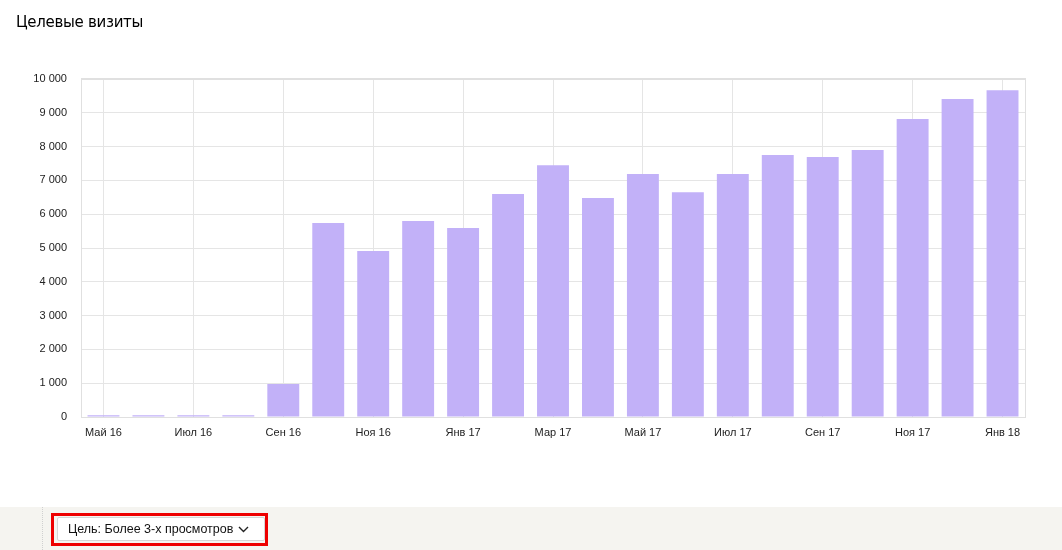  Describe the element at coordinates (53, 111) in the screenshot. I see `y-tick-label: 9 000` at that location.